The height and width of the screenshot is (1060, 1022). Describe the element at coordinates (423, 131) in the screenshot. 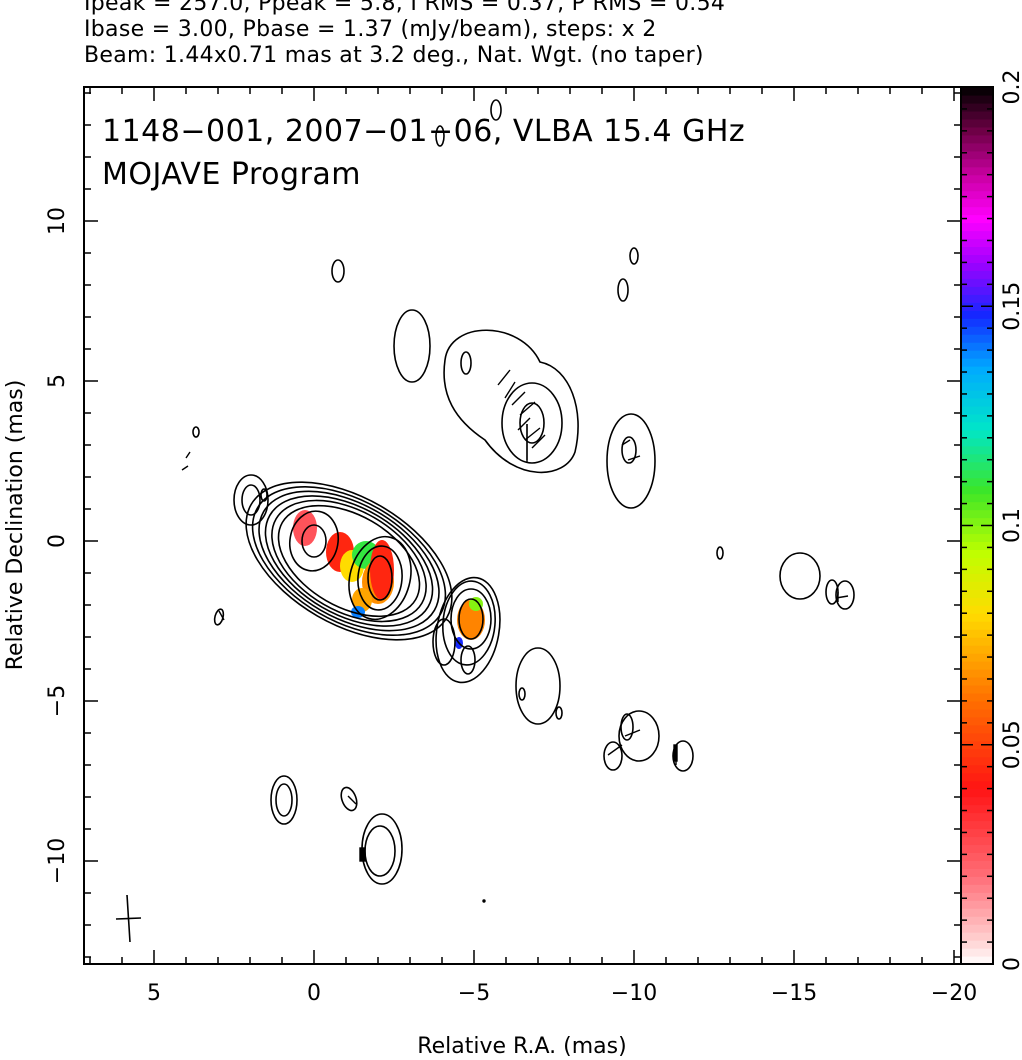

I see `source-annotation: 1148−001, 2007−01−06, VLBA 15.4 GHz` at that location.